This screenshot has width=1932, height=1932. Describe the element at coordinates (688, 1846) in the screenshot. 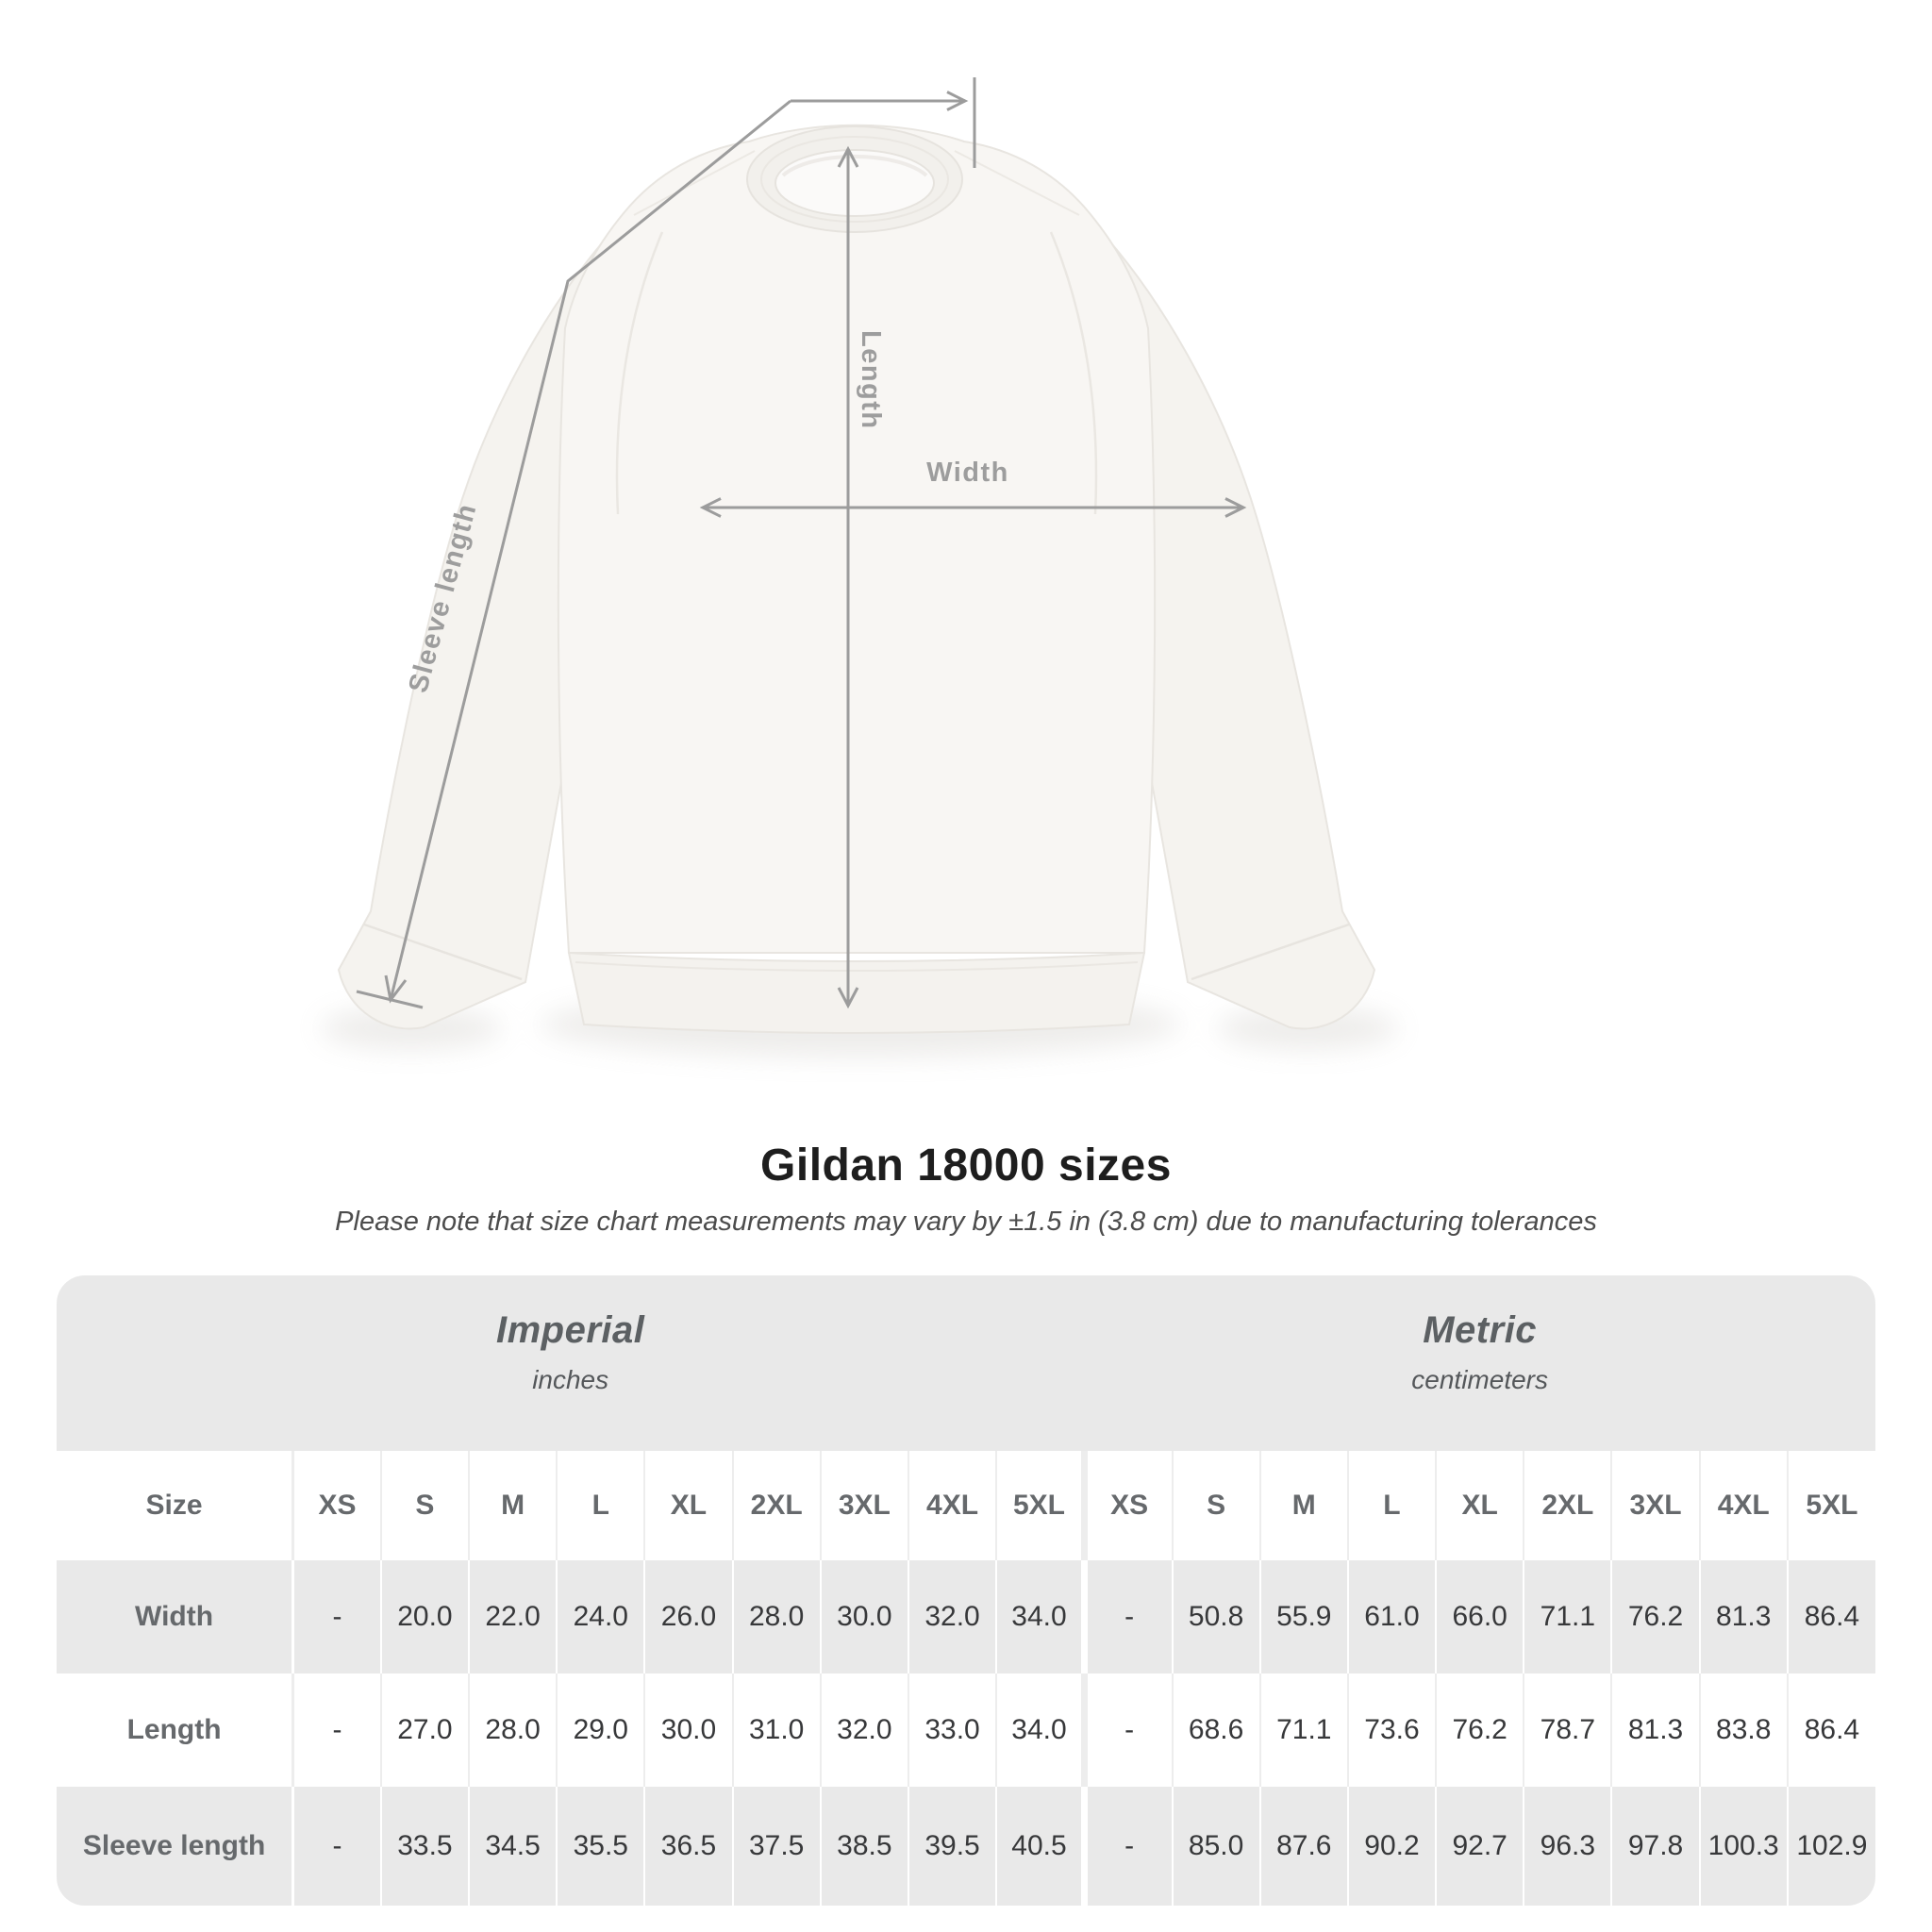

I see `sleeve-length-imperial-xl: 36.5` at that location.